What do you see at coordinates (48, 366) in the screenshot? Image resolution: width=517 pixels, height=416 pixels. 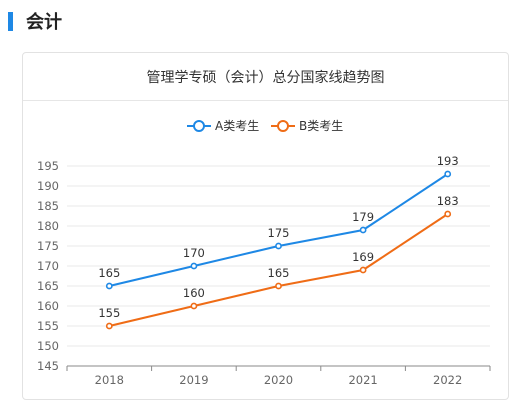 I see `y-tick-label: 145` at bounding box center [48, 366].